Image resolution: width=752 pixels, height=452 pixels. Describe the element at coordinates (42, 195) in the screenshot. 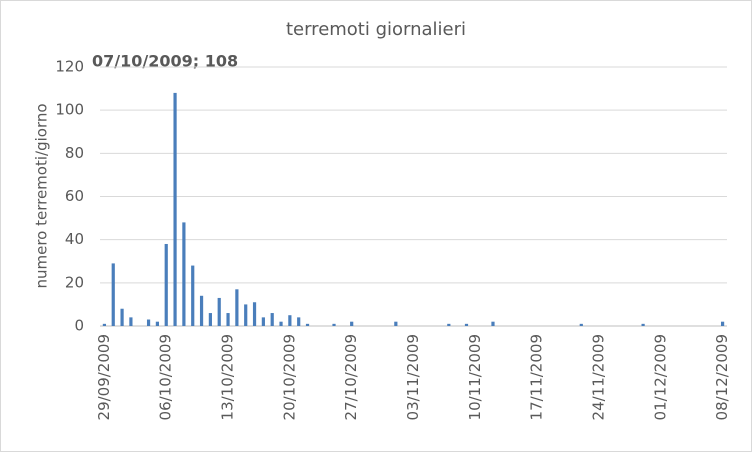

I see `y-axis-label: numero terremoti/giorno` at that location.